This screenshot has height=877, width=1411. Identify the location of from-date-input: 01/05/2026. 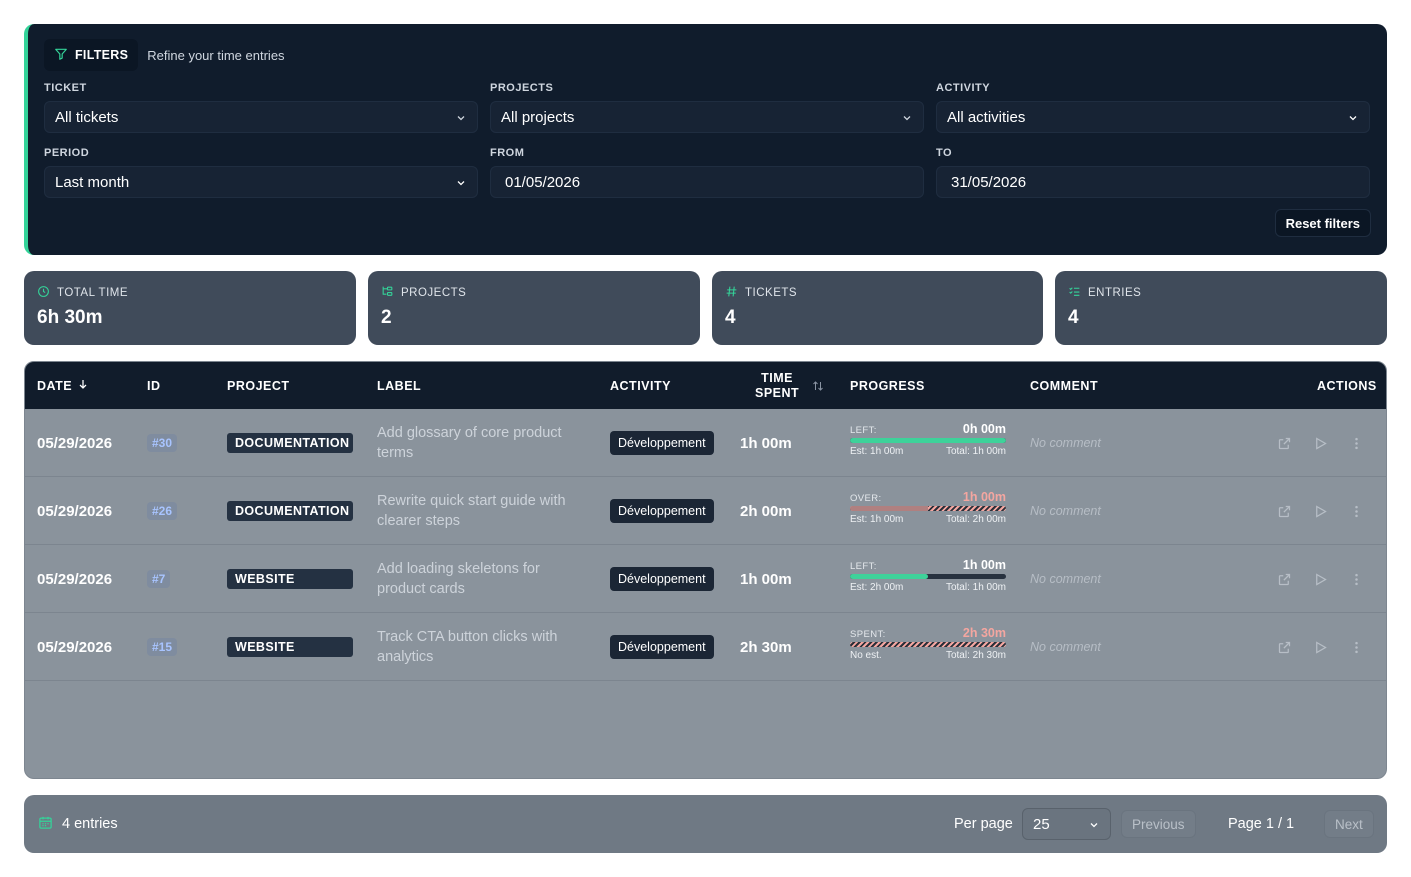
(707, 182).